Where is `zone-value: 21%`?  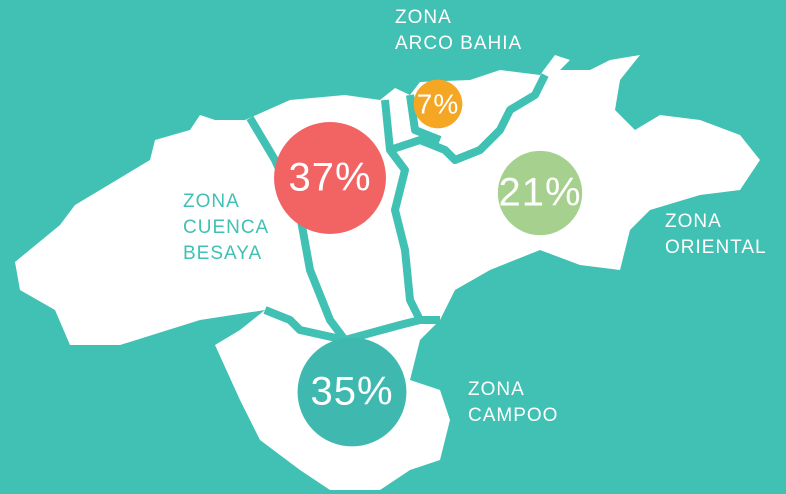 zone-value: 21% is located at coordinates (539, 193).